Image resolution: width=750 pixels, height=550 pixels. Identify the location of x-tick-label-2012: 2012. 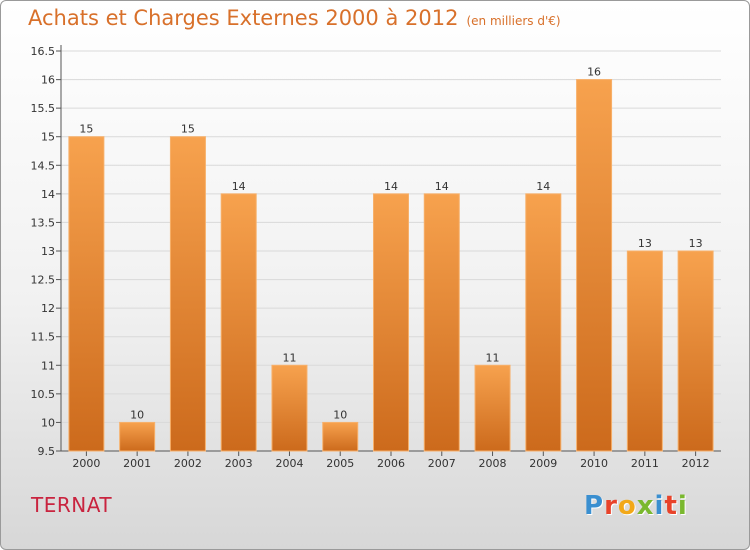
(696, 463).